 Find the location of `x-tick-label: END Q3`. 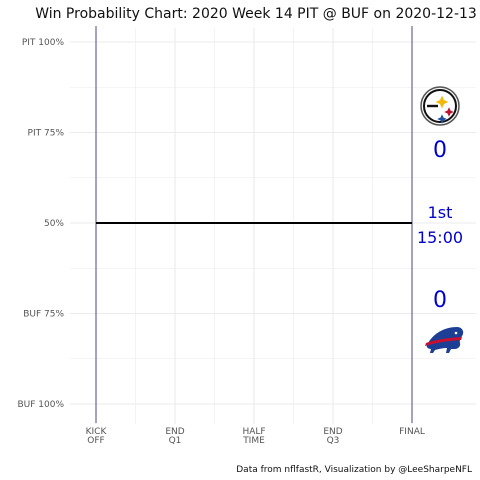

x-tick-label: END Q3 is located at coordinates (332, 436).